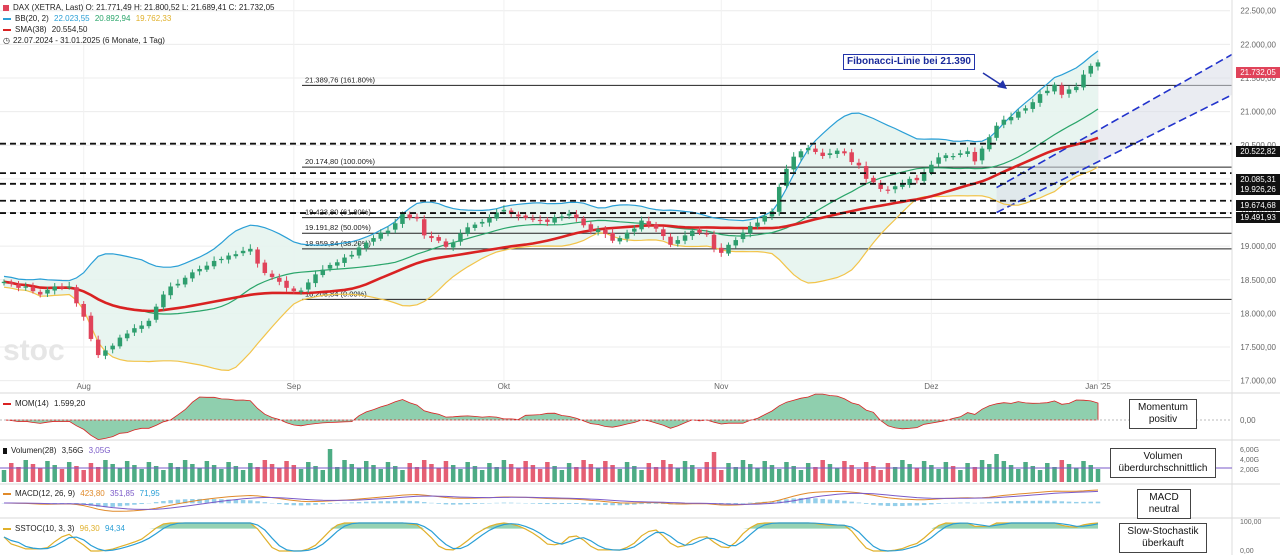 Image resolution: width=1280 pixels, height=555 pixels. Describe the element at coordinates (1098, 386) in the screenshot. I see `x-tick-label: Jan '25` at that location.